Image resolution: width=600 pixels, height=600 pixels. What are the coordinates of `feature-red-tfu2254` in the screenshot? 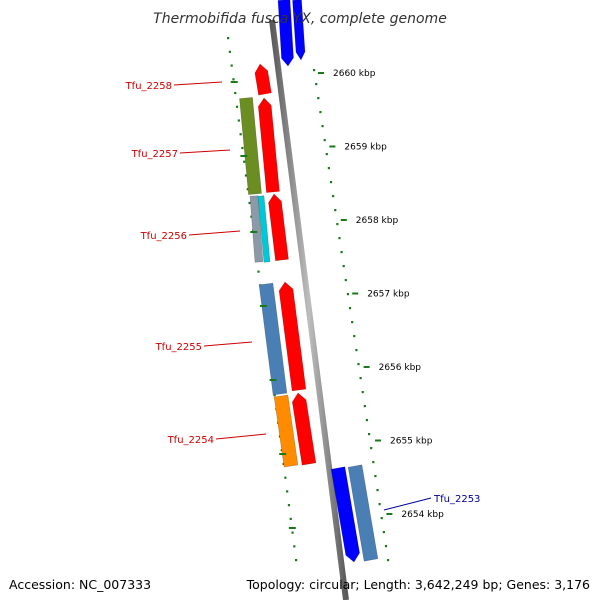 It's located at (304, 429).